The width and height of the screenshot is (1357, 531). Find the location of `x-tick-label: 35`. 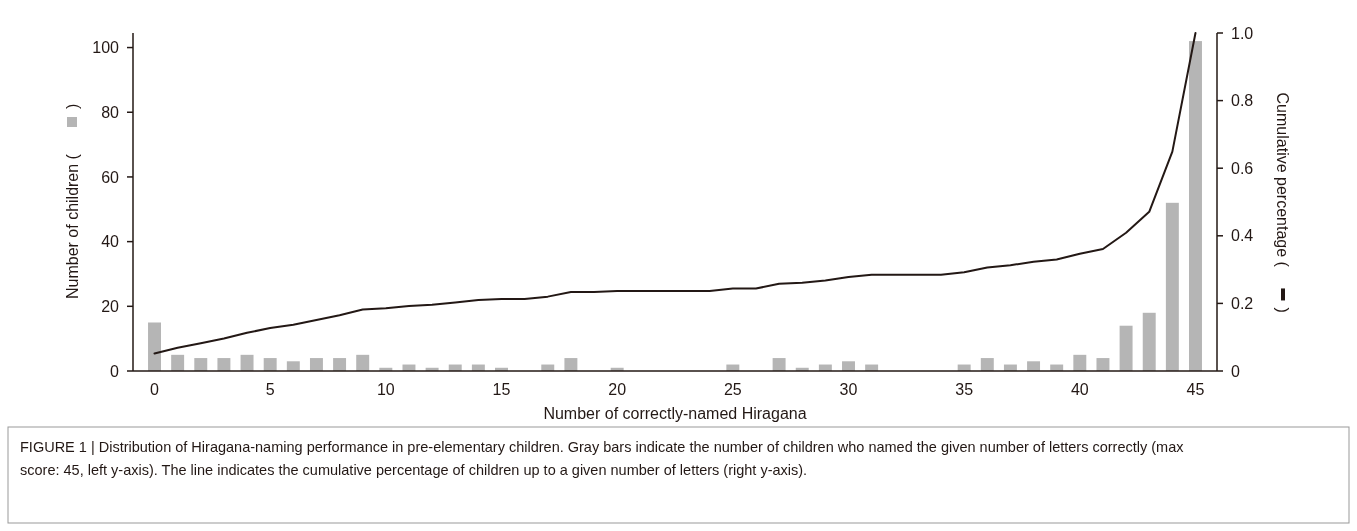

x-tick-label: 35 is located at coordinates (964, 389).